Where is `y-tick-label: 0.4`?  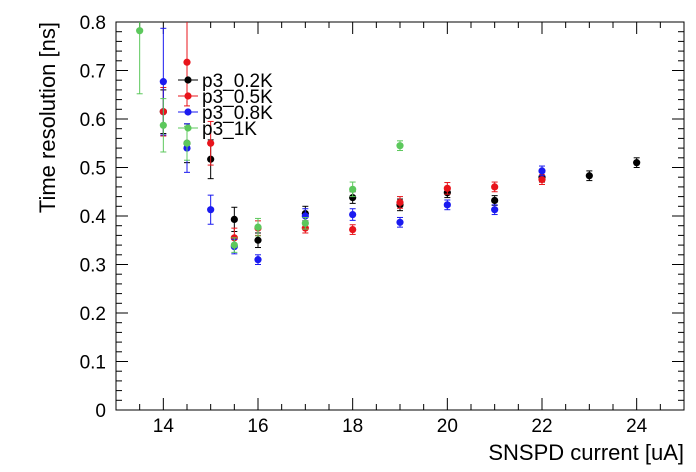 y-tick-label: 0.4 is located at coordinates (93, 217).